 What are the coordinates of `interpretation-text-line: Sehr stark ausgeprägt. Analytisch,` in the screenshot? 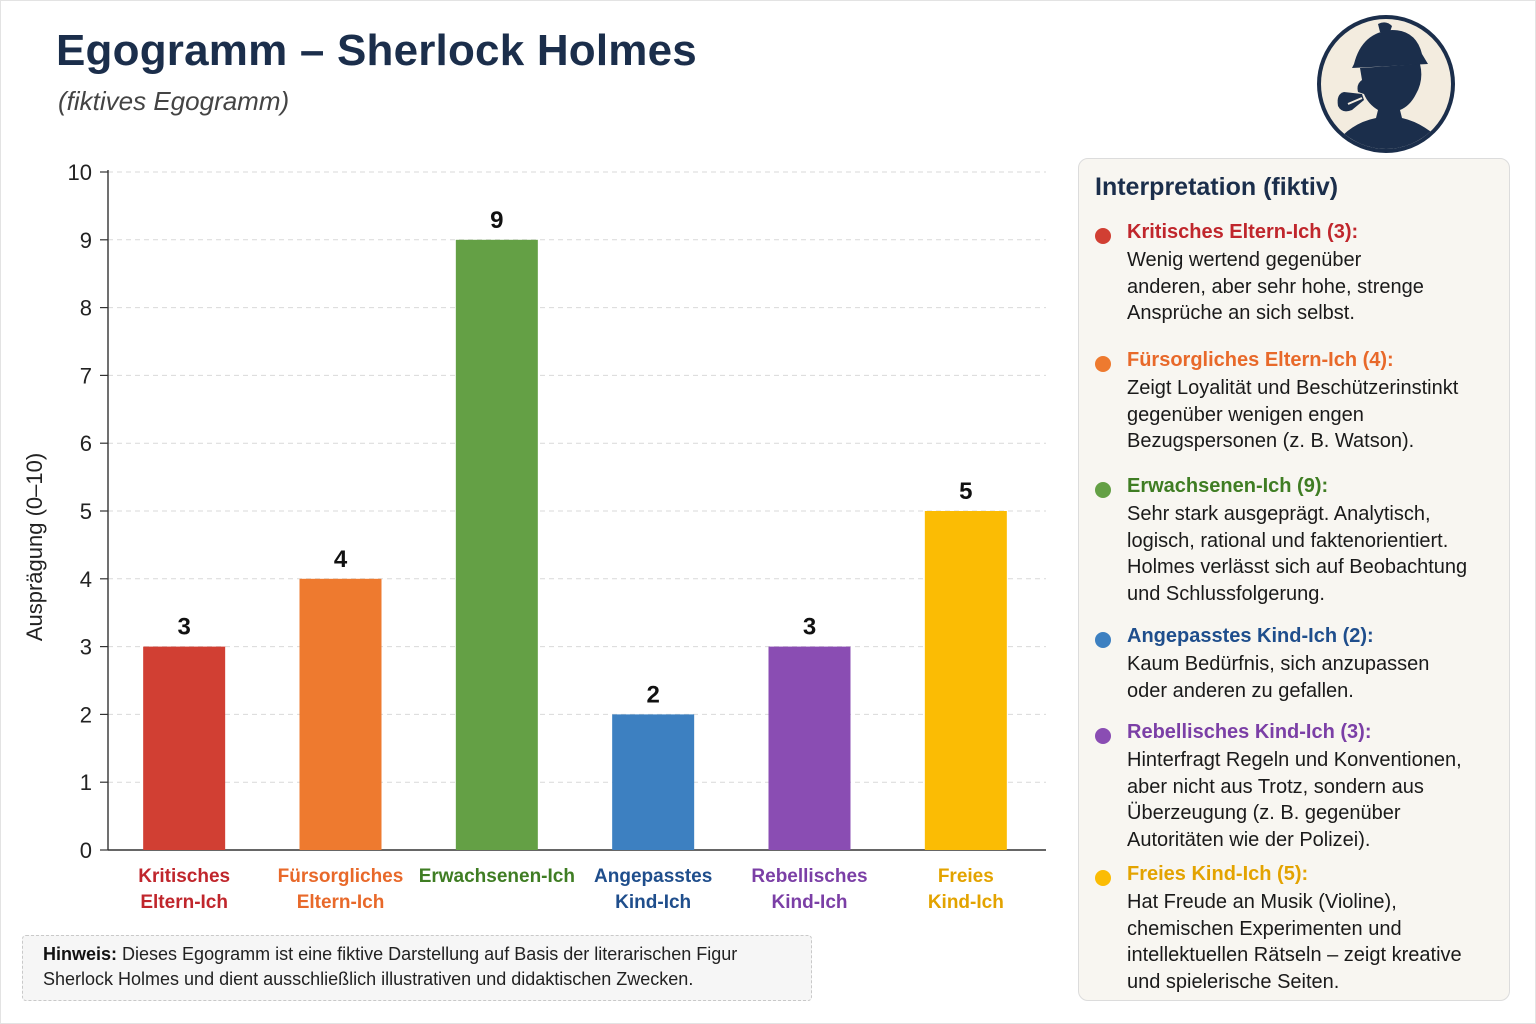 It's located at (1279, 514).